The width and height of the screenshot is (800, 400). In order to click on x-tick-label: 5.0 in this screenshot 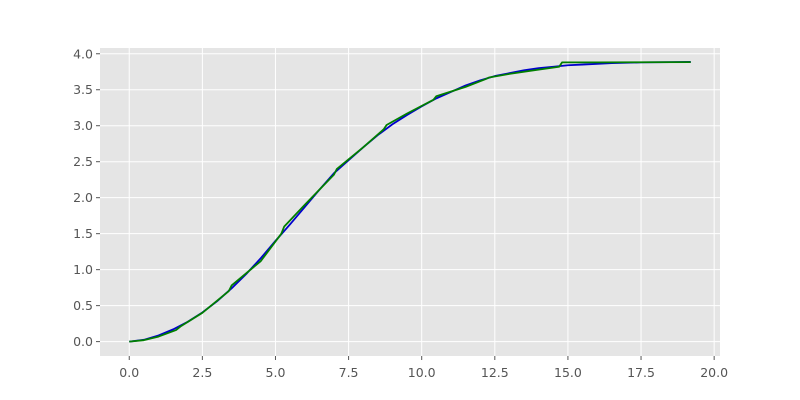, I will do `click(276, 372)`.